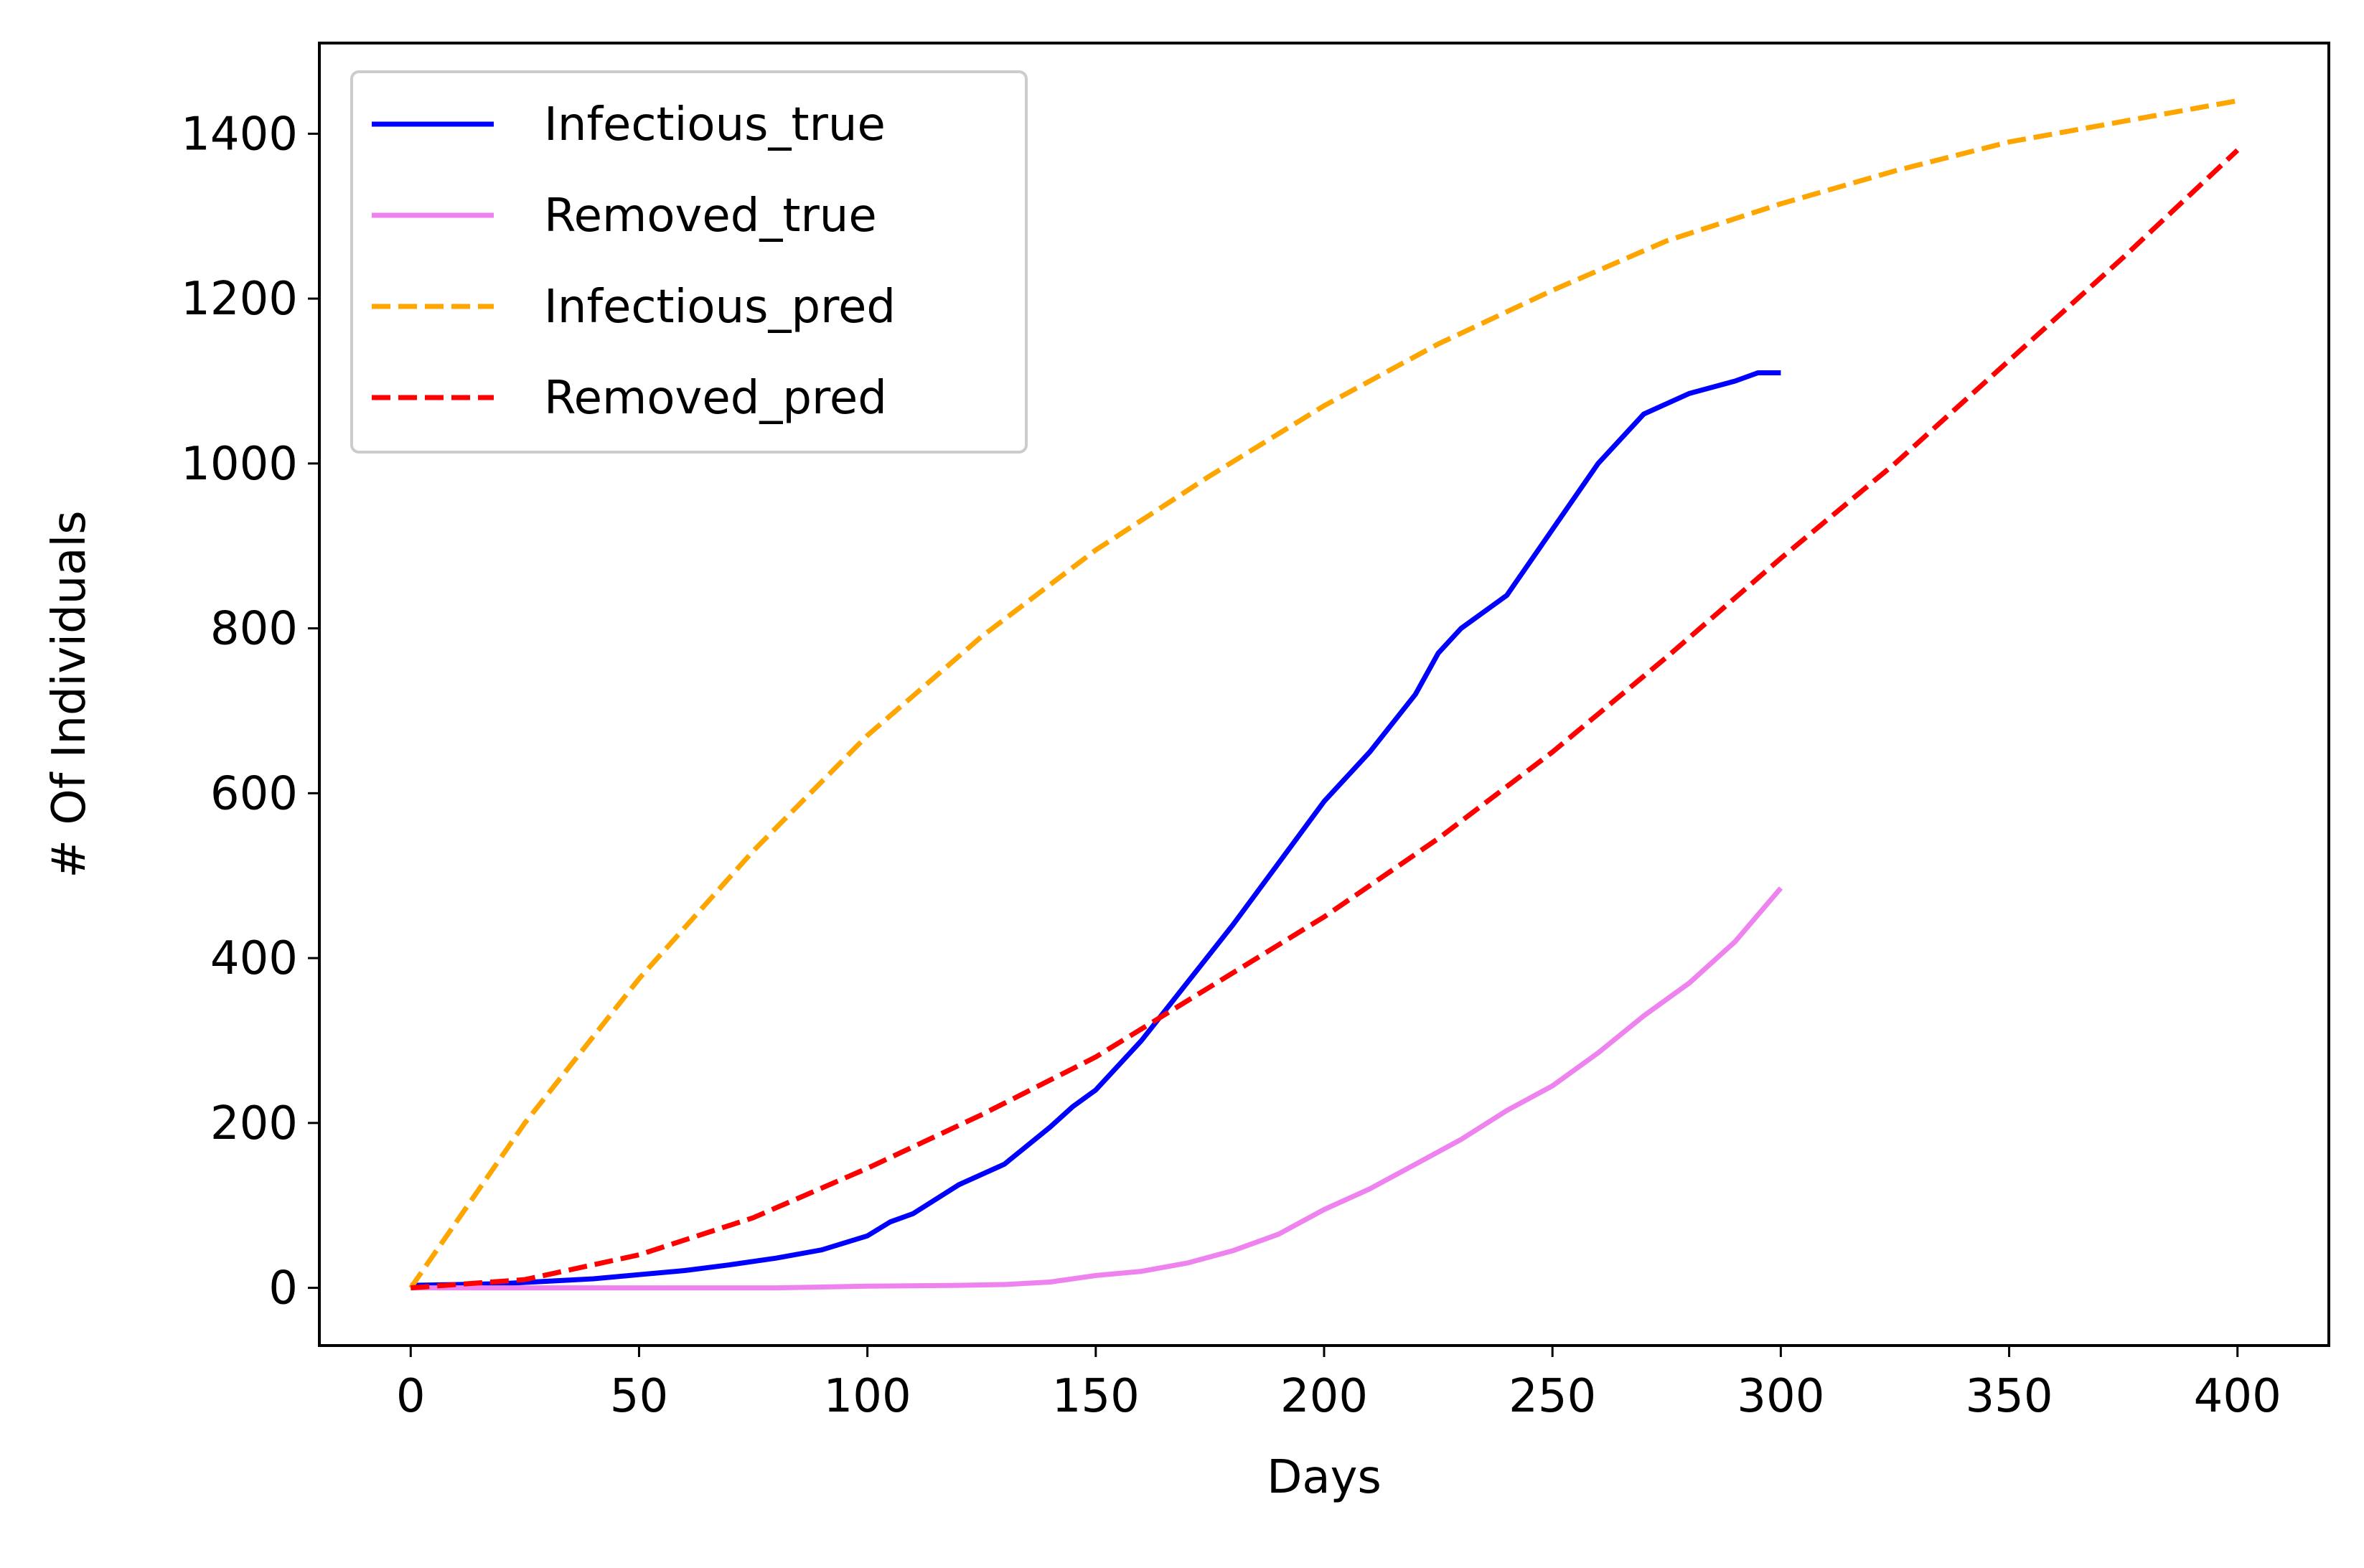 The width and height of the screenshot is (2364, 1568). Describe the element at coordinates (254, 1123) in the screenshot. I see `y-tick-label: 200` at that location.